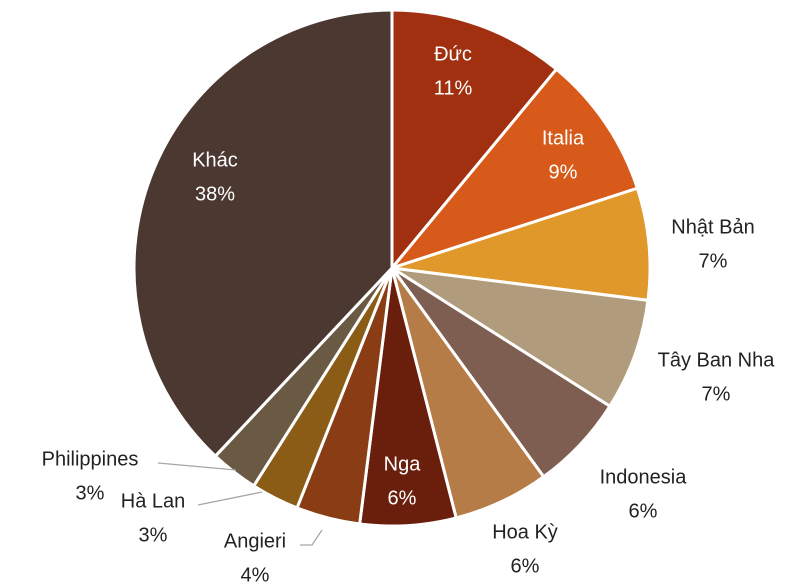 Image resolution: width=795 pixels, height=584 pixels. Describe the element at coordinates (153, 501) in the screenshot. I see `slice-label: Hà Lan` at that location.